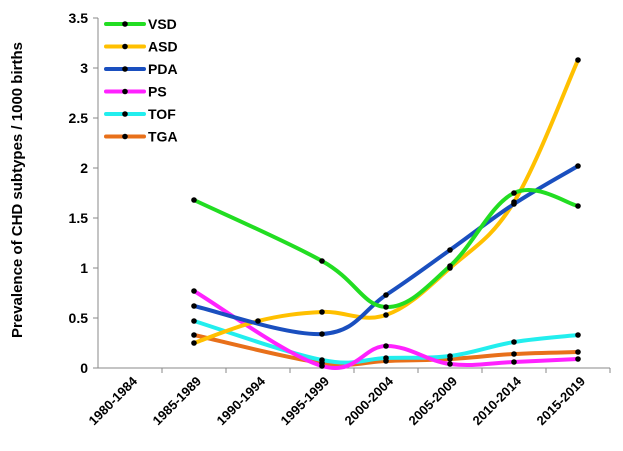 The height and width of the screenshot is (451, 623). I want to click on legend-label-pda: PDA, so click(163, 69).